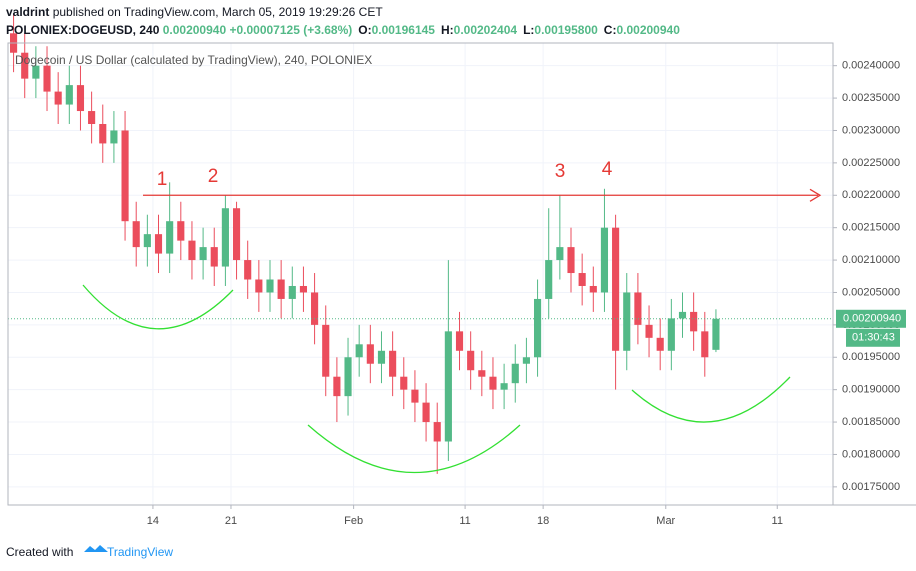 The height and width of the screenshot is (571, 916). Describe the element at coordinates (871, 422) in the screenshot. I see `y-tick-label: 0.00185000` at that location.